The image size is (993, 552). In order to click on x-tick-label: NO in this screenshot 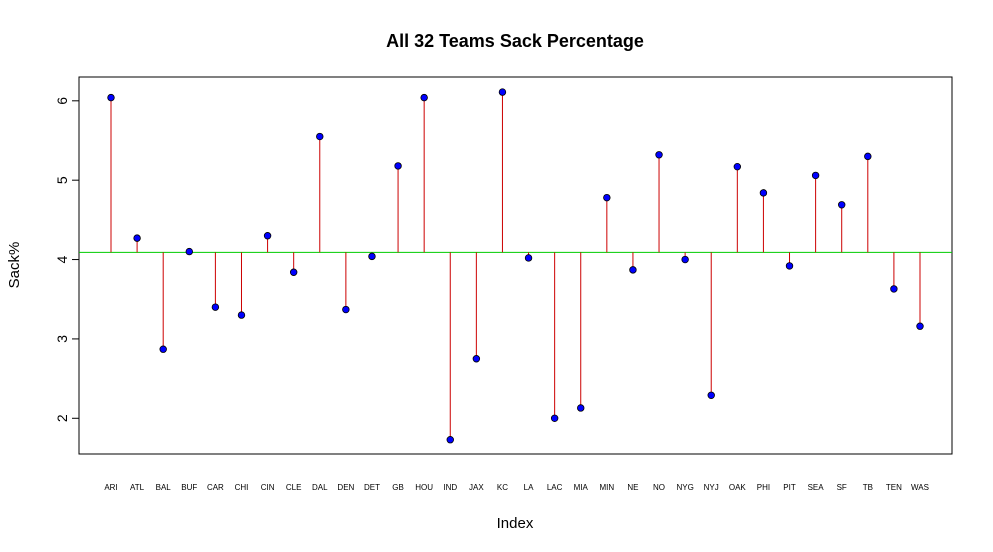, I will do `click(659, 487)`.